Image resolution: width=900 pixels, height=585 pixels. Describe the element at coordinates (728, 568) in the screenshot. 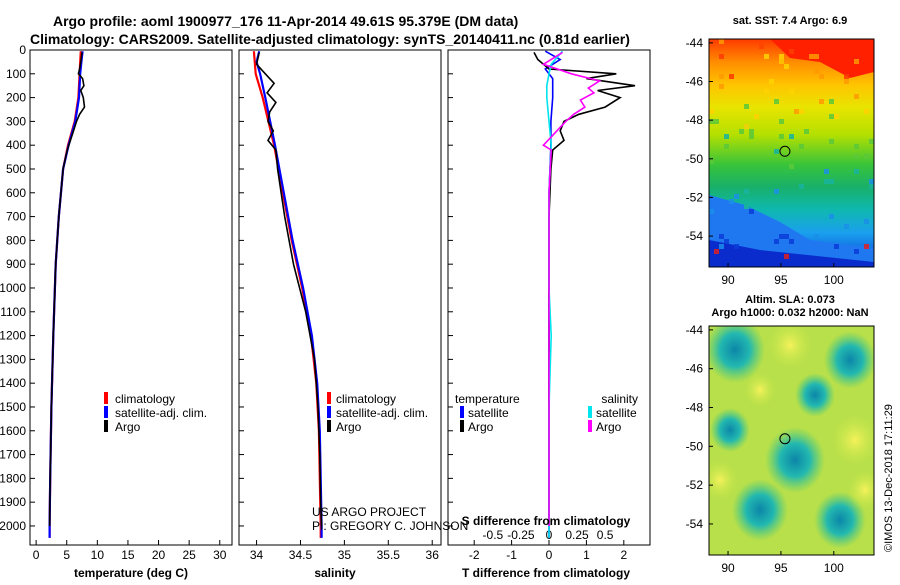

I see `map-x-tick-label: 90` at that location.